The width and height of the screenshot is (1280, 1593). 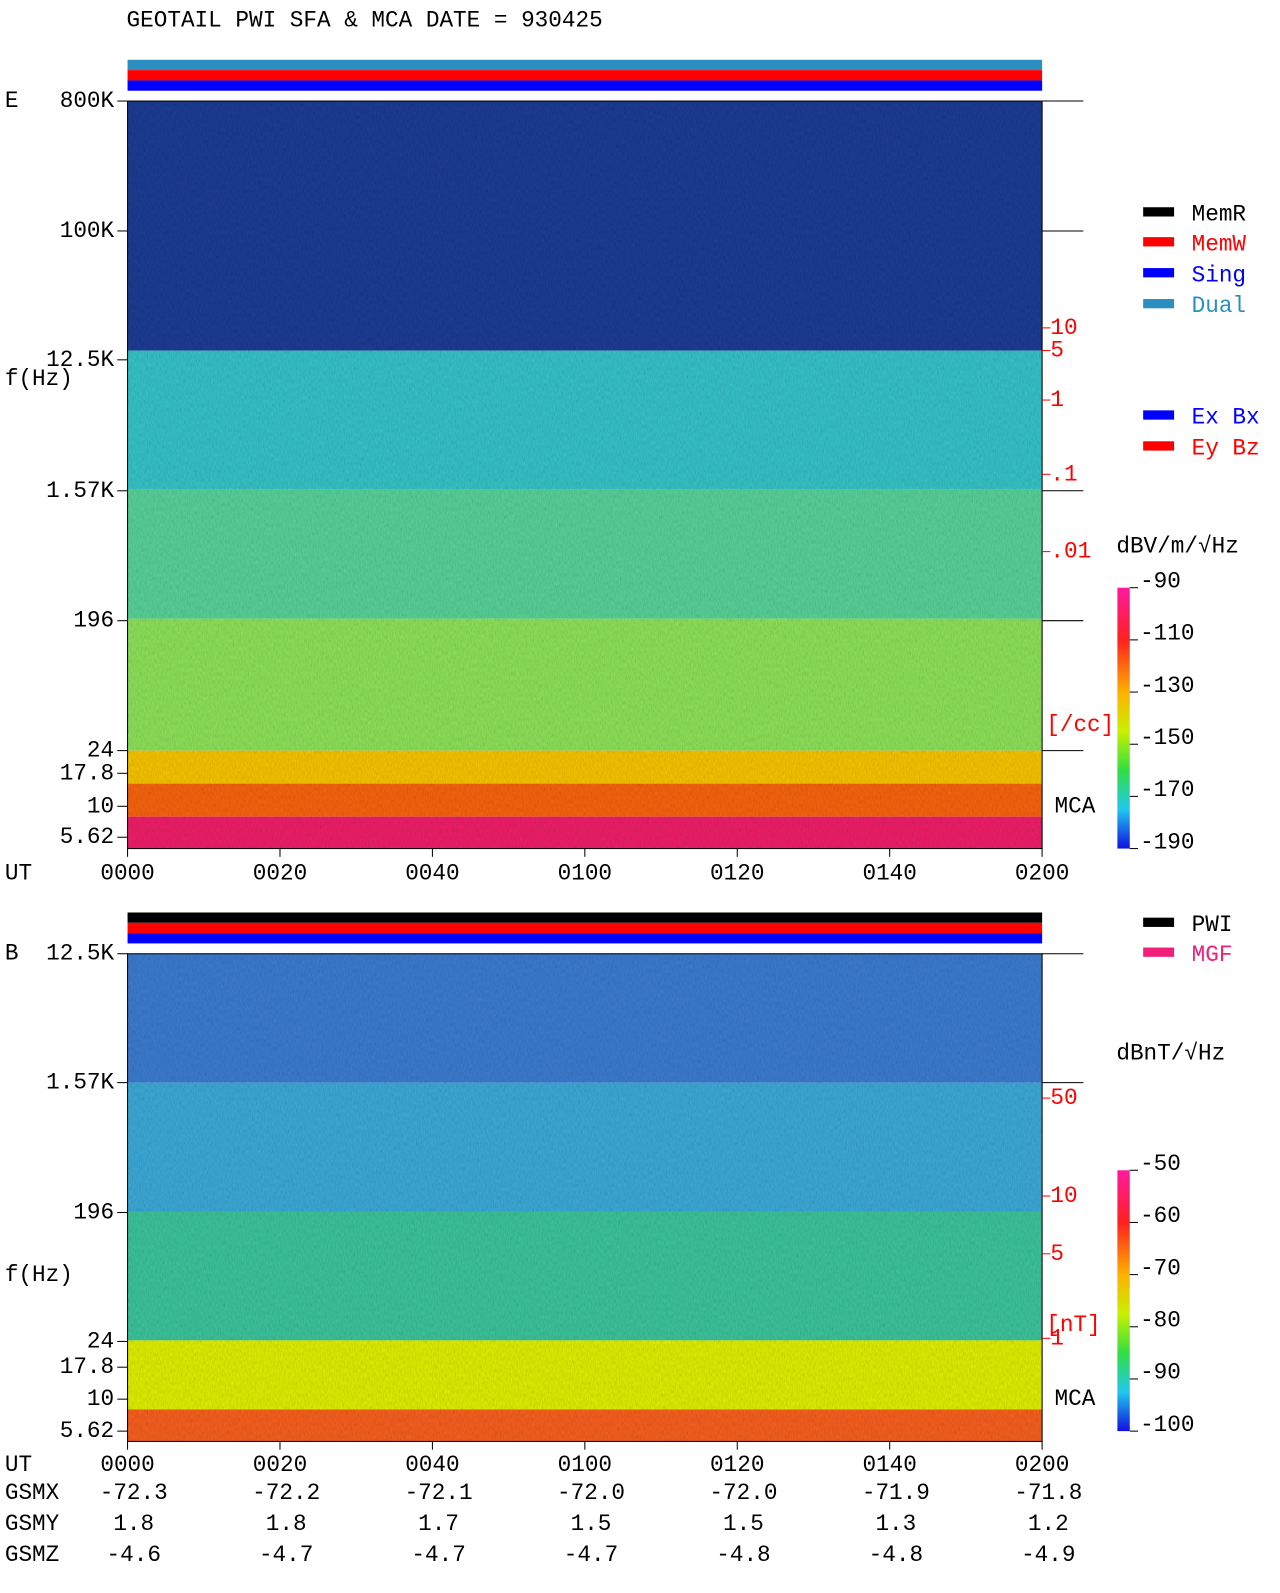 What do you see at coordinates (895, 1524) in the screenshot?
I see `orbit-value: 1.3` at bounding box center [895, 1524].